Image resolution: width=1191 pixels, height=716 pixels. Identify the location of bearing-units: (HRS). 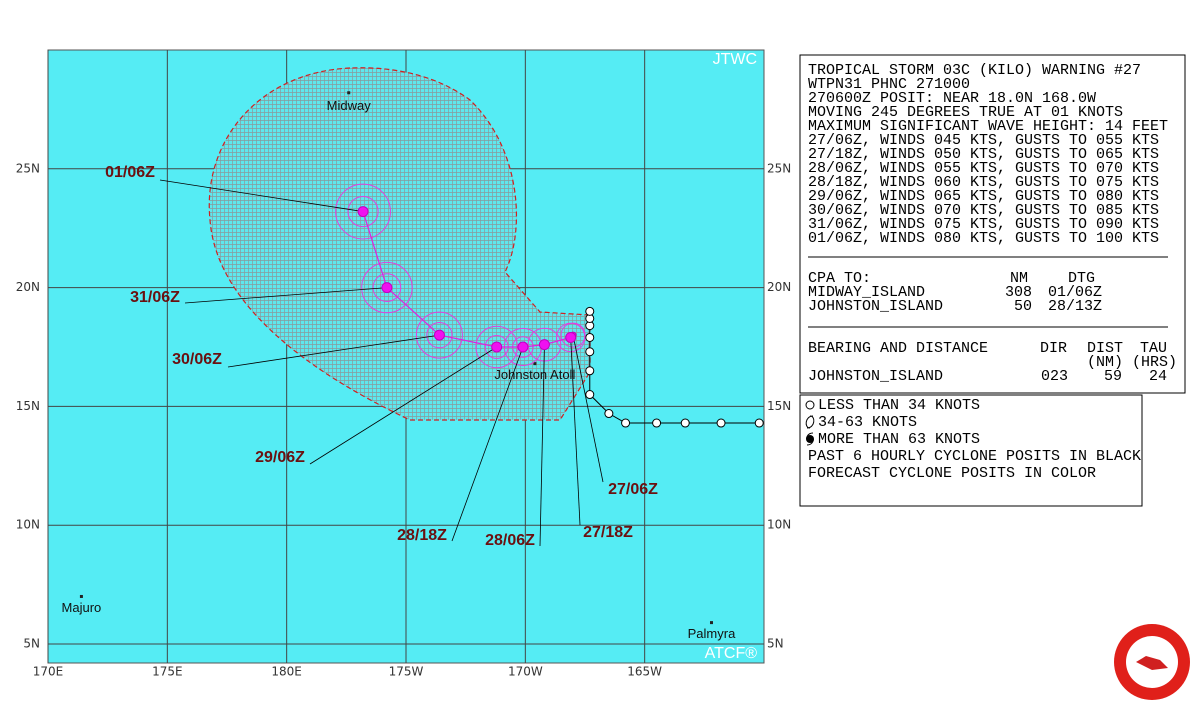
(1154, 362).